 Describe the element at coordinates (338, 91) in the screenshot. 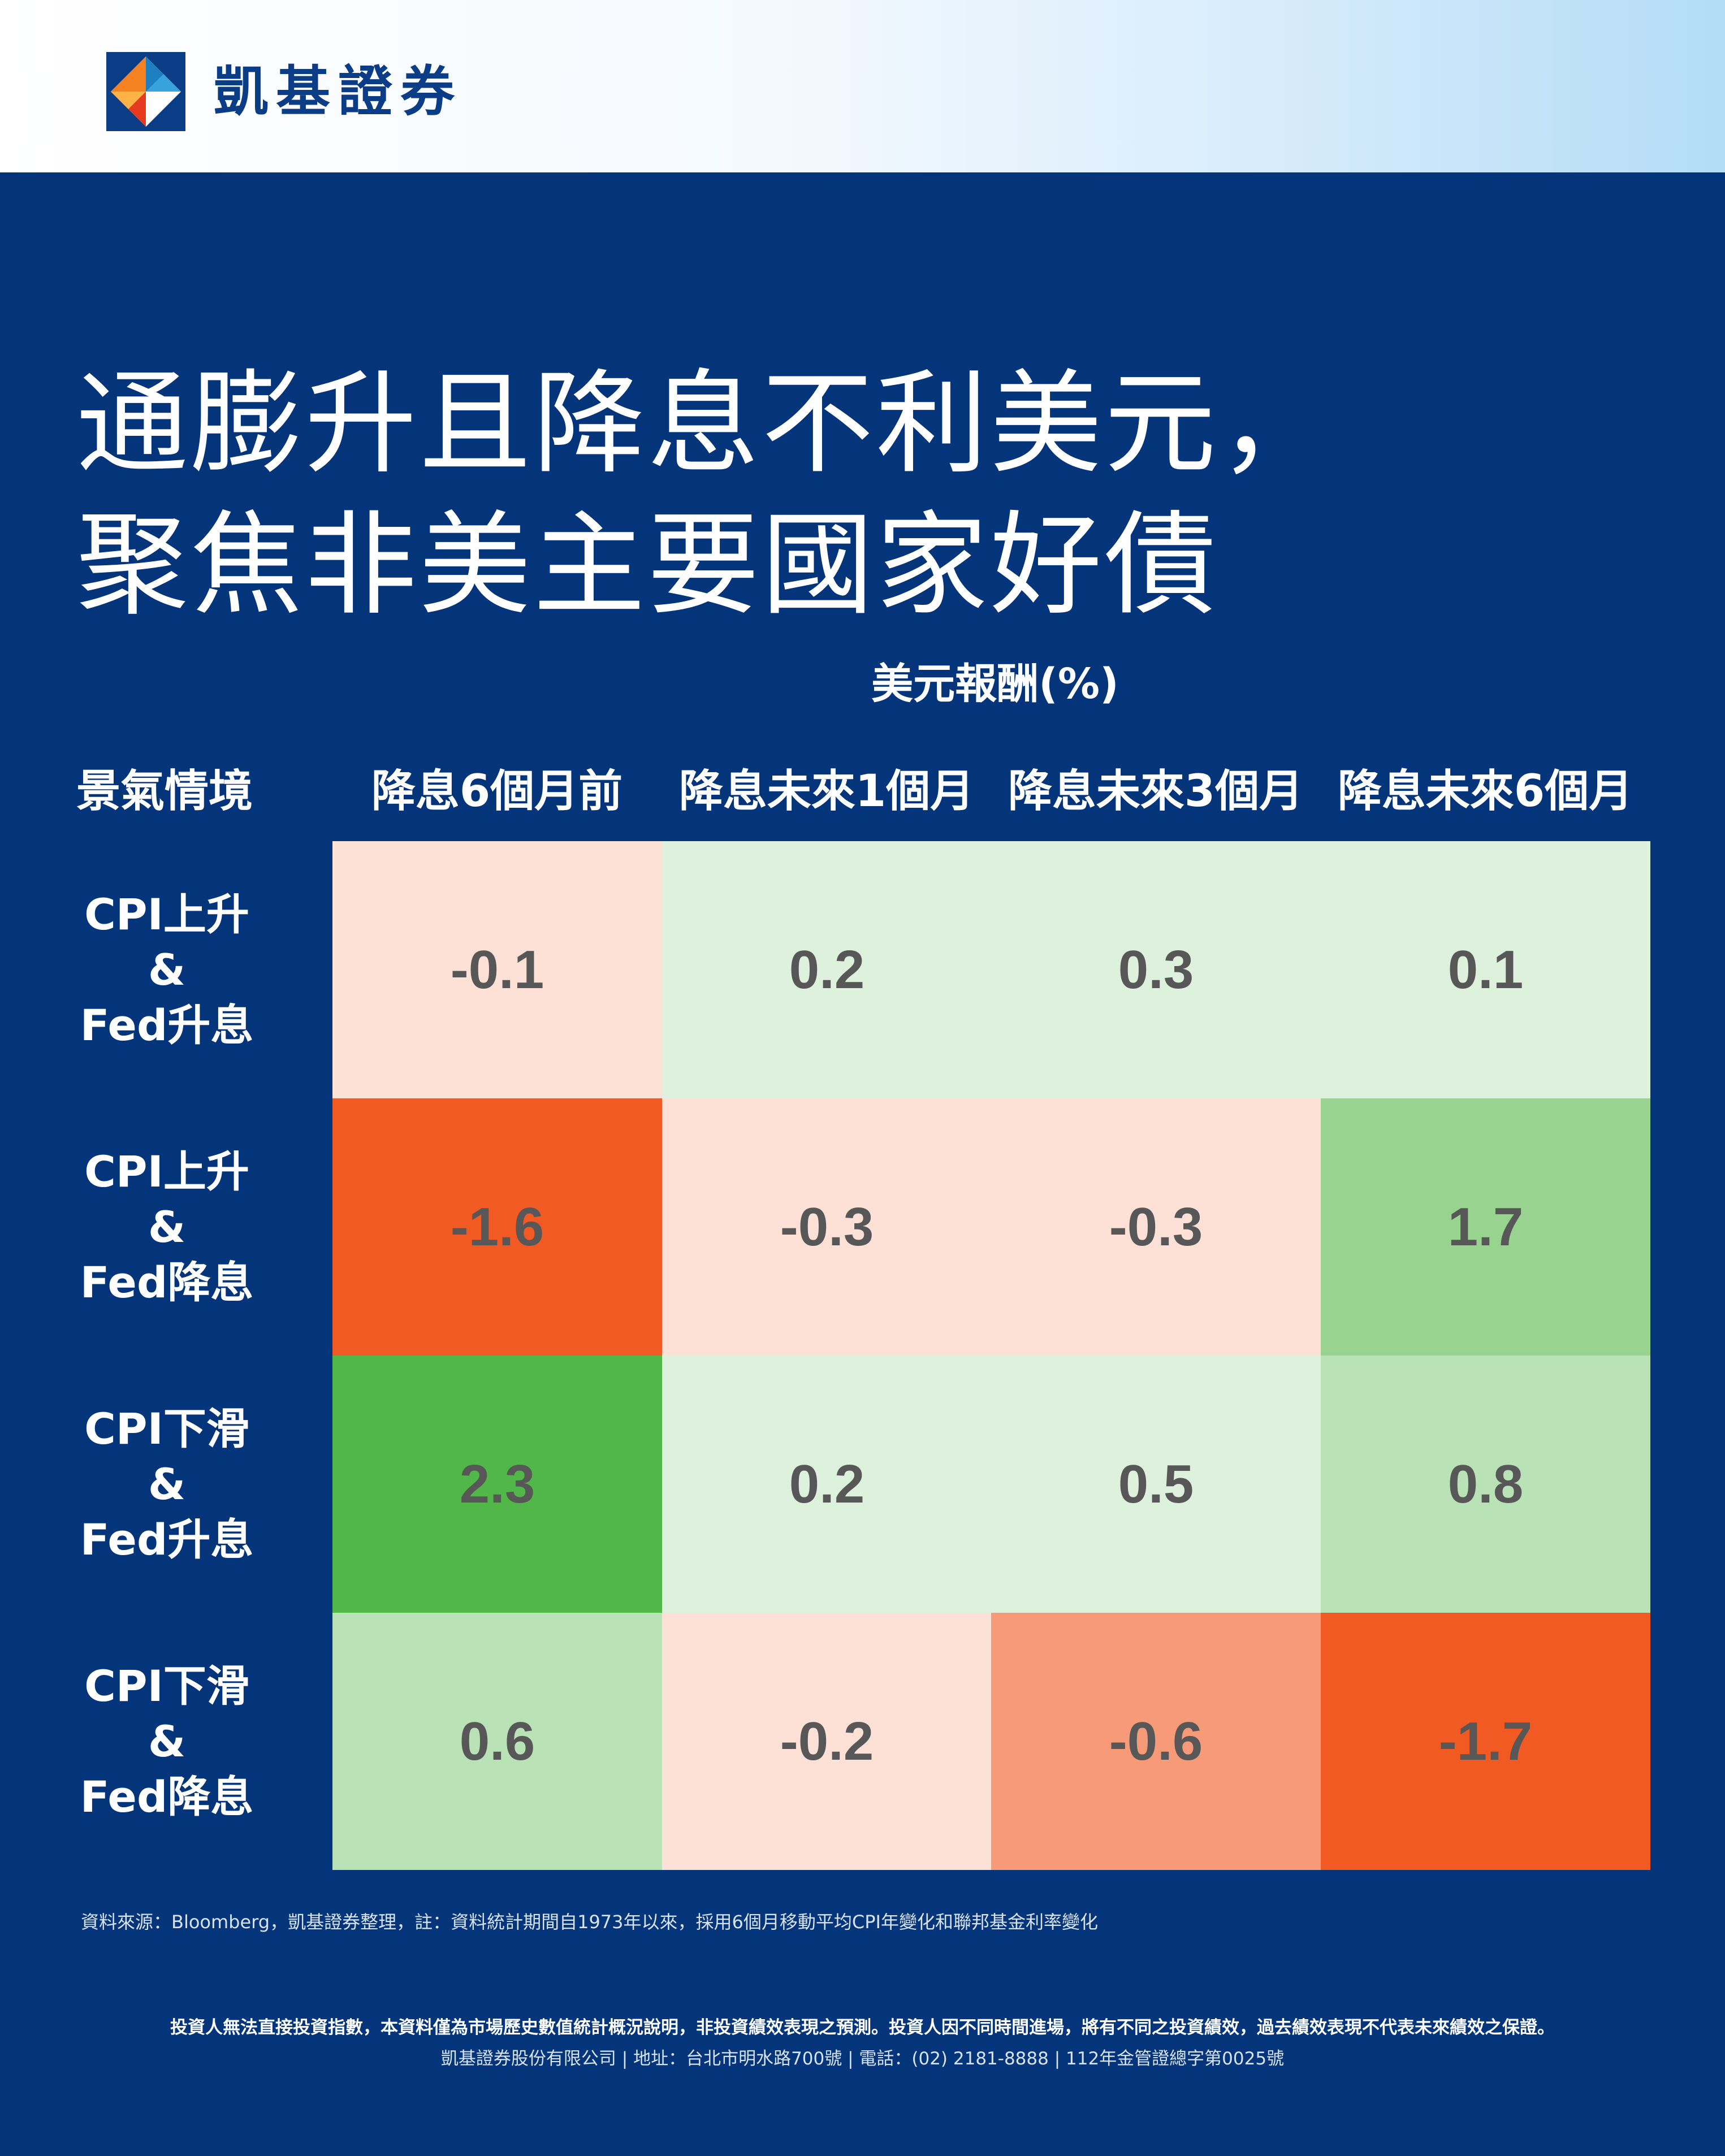

I see `brand-name: 凱基證券` at that location.